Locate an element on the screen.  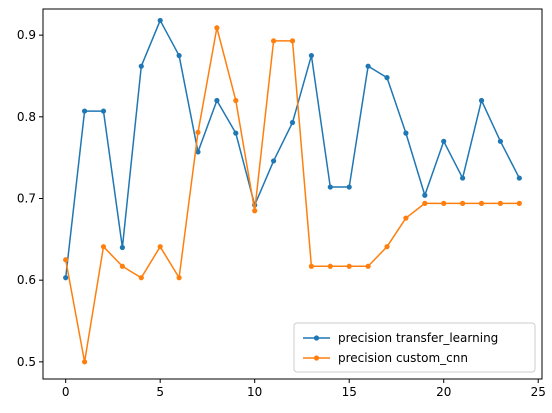
y-tick-label: 0.8 is located at coordinates (26, 117).